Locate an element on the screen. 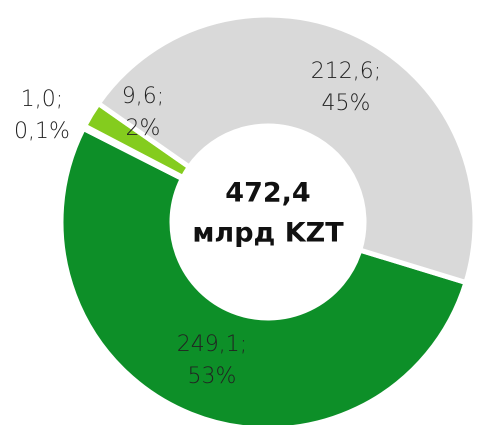 The height and width of the screenshot is (425, 481). data-label: 9,6; is located at coordinates (143, 96).